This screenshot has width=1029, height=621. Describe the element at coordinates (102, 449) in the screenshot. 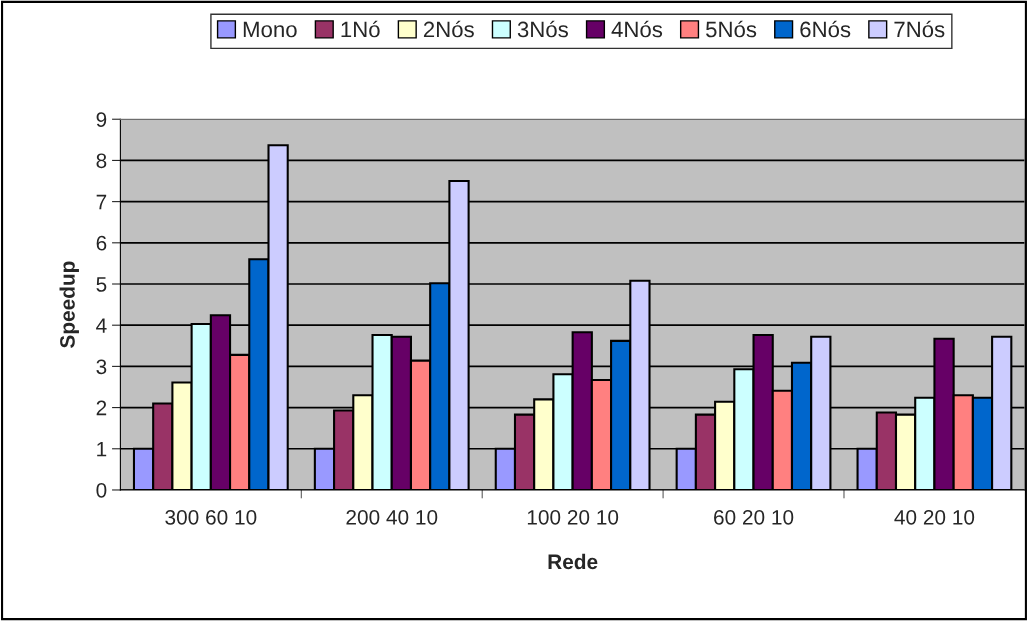

I see `y-tick-label: 1` at that location.